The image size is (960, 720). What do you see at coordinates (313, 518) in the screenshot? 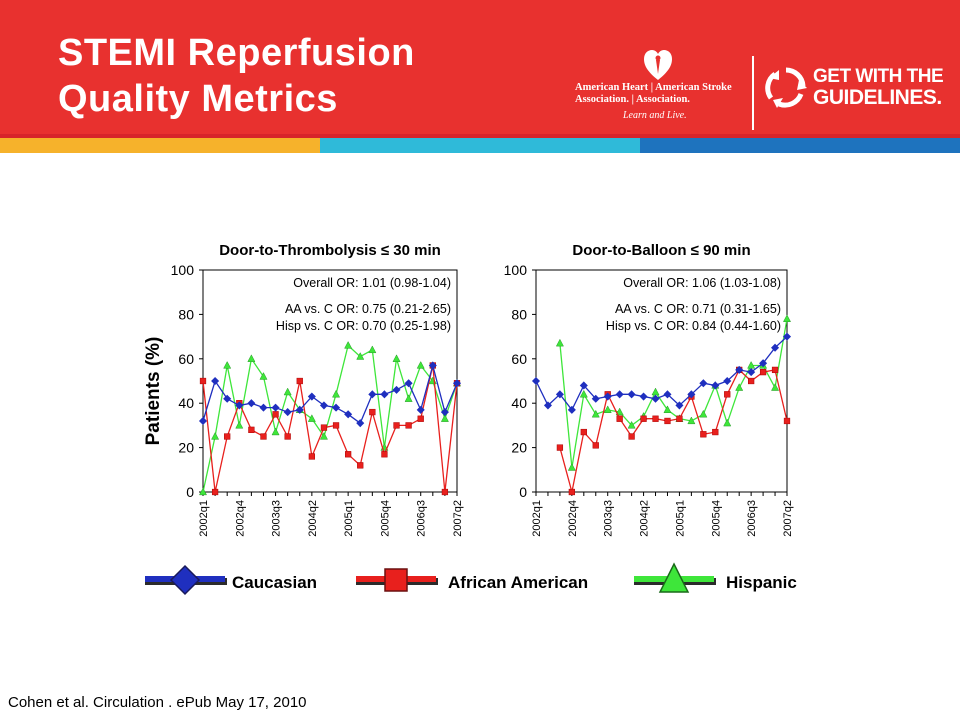
I see `x-tick-label: 2004q2` at bounding box center [313, 518].